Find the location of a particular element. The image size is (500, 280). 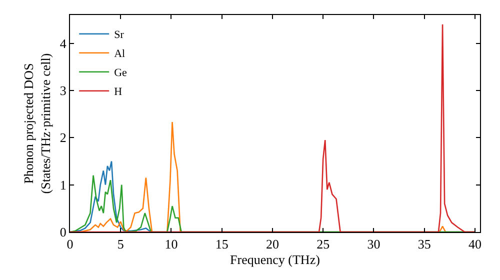

legend-label: Ge is located at coordinates (121, 73).